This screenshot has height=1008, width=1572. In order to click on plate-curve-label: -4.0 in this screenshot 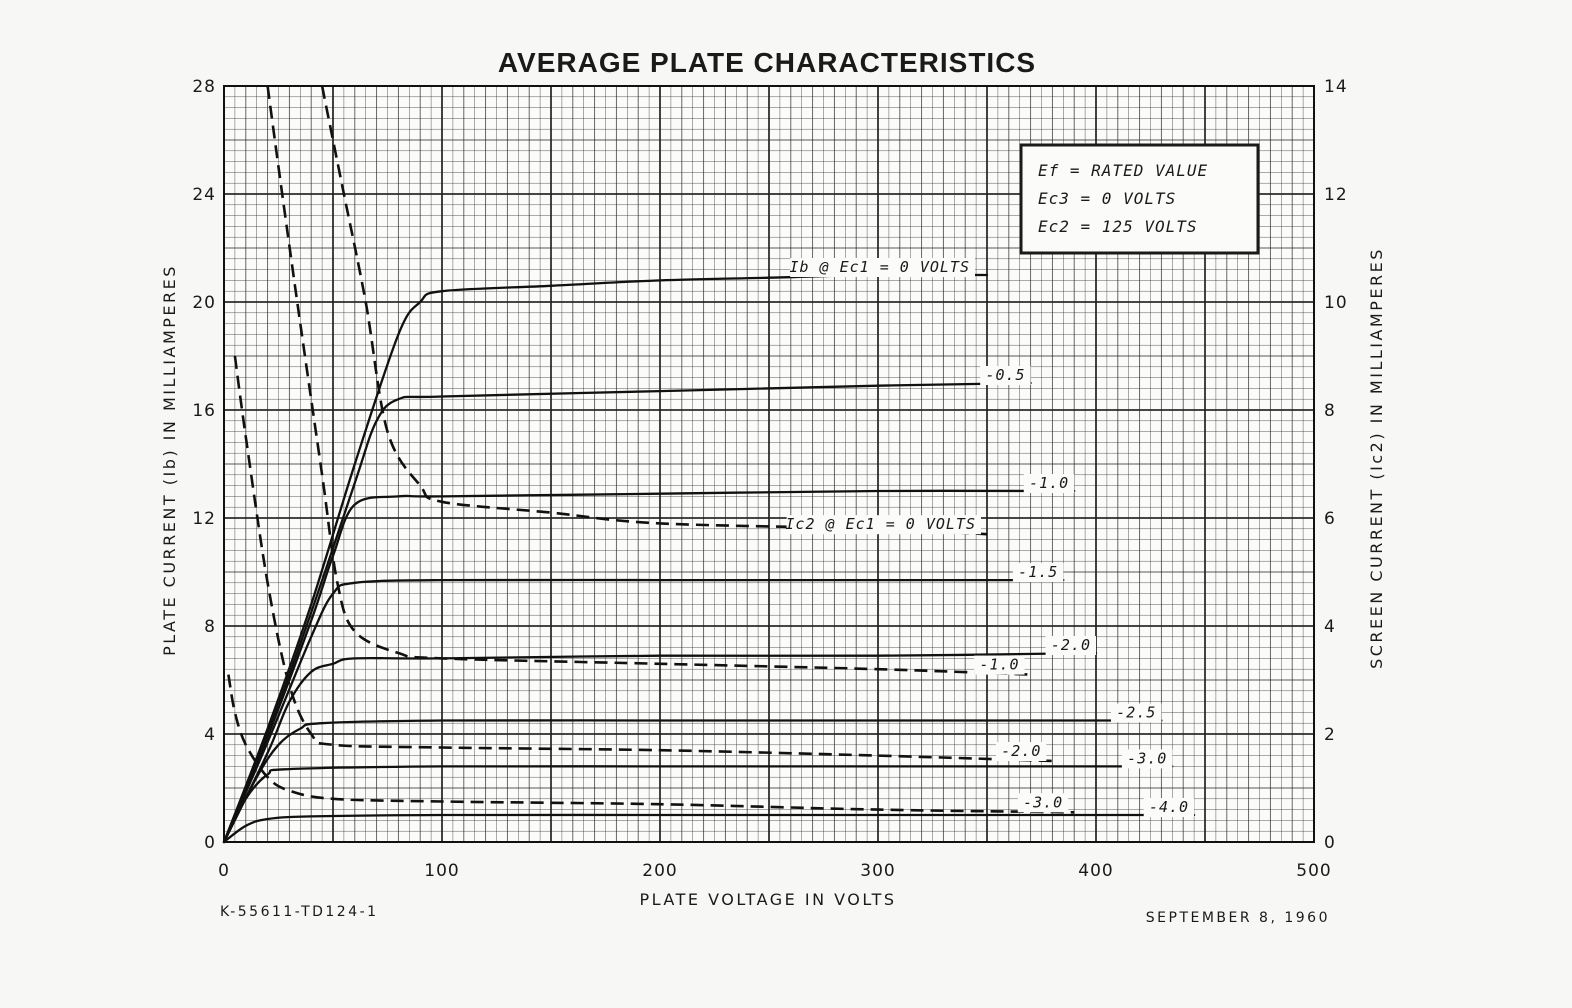, I will do `click(1169, 807)`.